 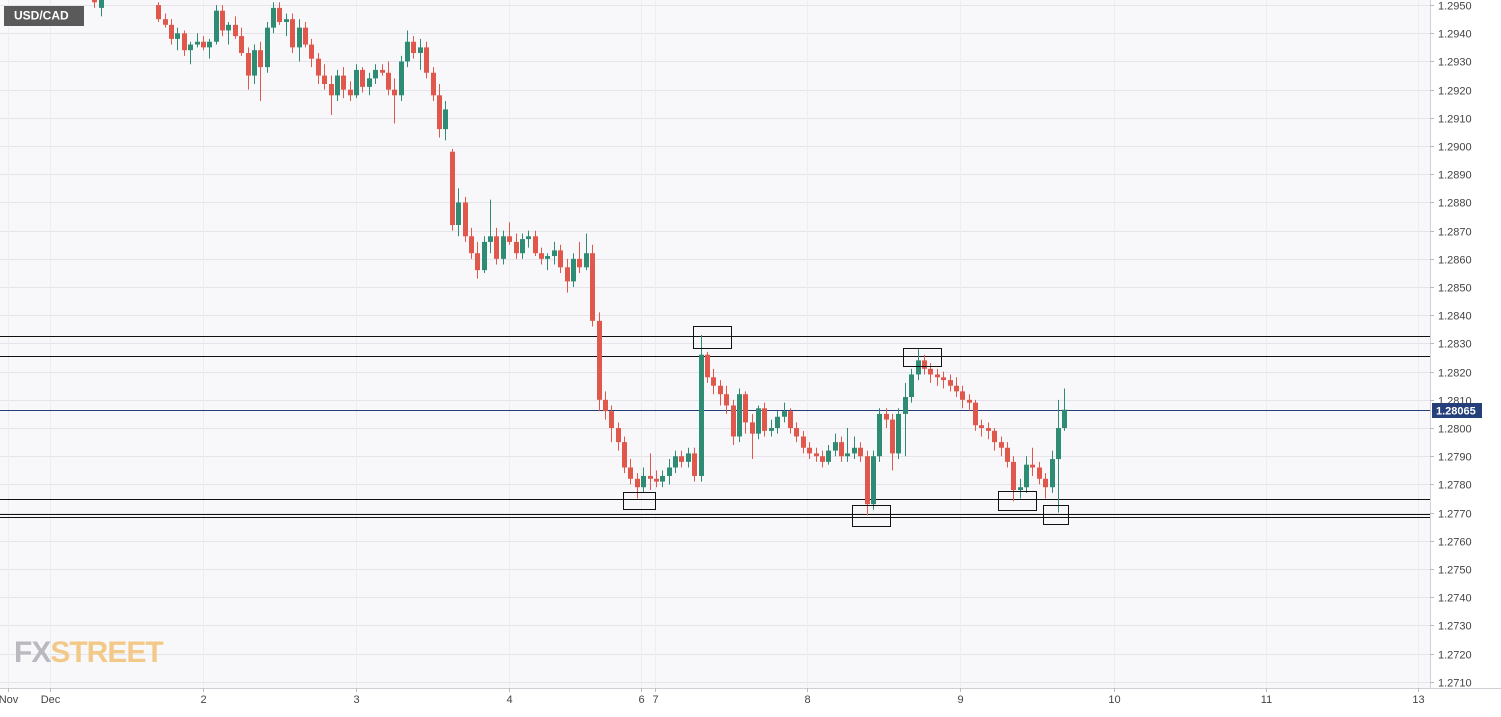 I want to click on last-price-badge, so click(x=1457, y=410).